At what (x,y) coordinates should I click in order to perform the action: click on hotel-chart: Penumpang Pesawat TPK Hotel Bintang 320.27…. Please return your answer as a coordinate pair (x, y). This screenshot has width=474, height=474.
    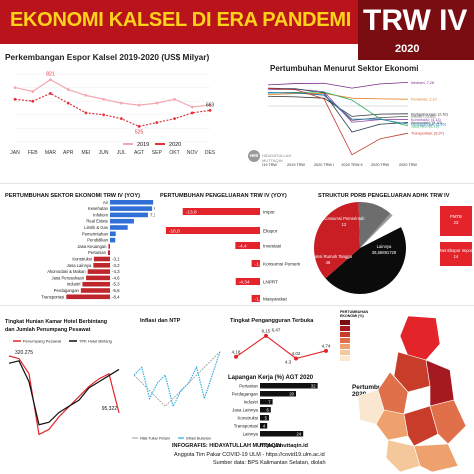
    Looking at the image, I should click on (64, 387).